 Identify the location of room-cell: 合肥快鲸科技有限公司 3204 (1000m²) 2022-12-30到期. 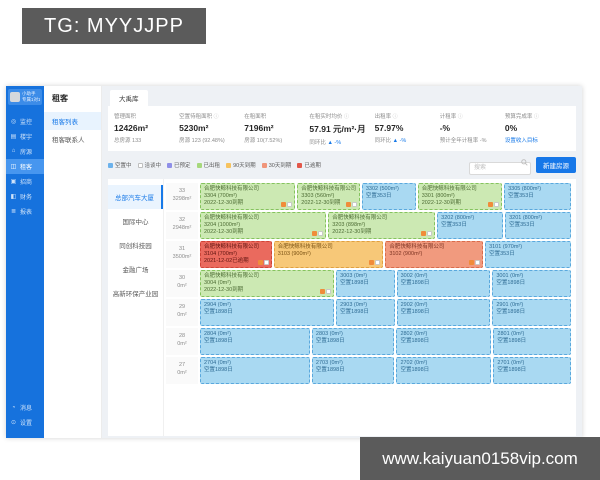
(263, 225).